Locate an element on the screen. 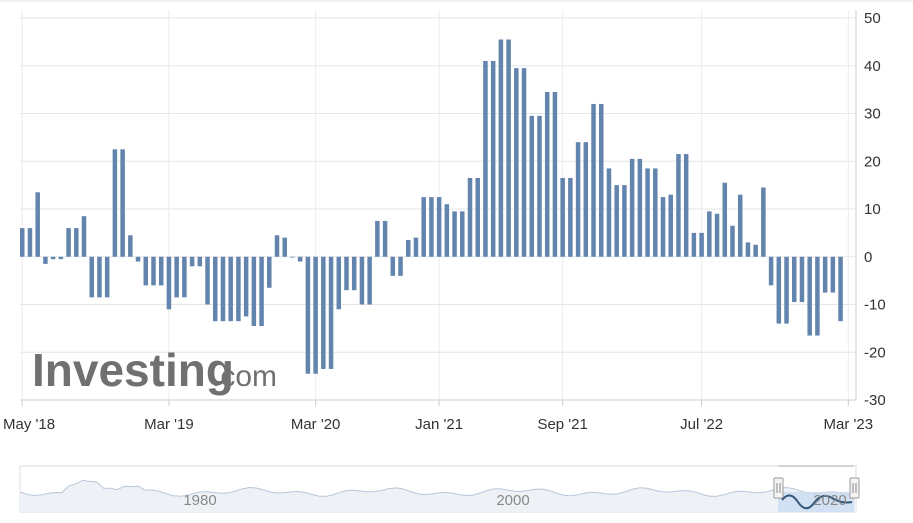 The height and width of the screenshot is (523, 913). x-tick-label: Mar '23 is located at coordinates (849, 424).